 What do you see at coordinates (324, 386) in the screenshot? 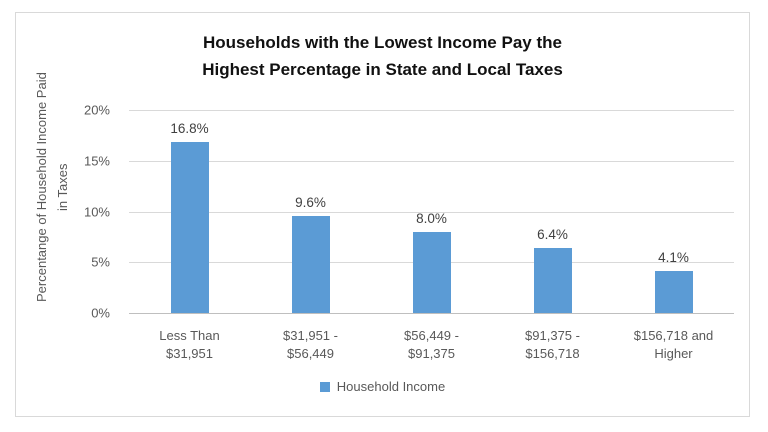
I see `legend-swatch` at bounding box center [324, 386].